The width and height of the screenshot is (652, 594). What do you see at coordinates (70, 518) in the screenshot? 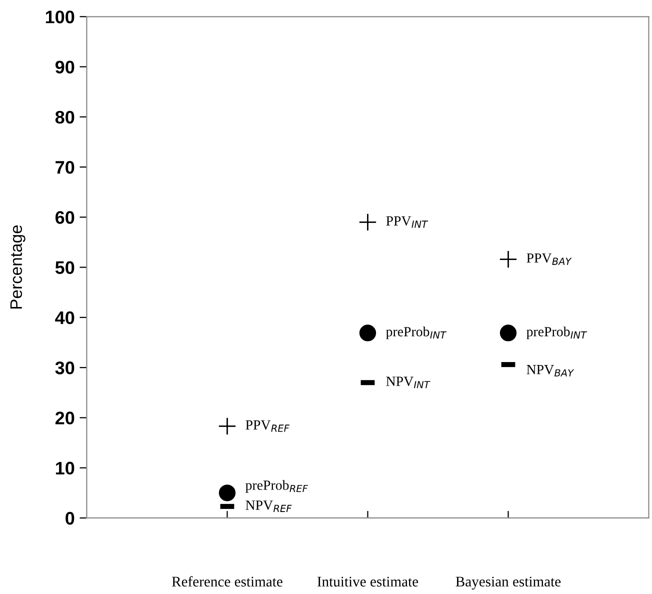
I see `y-tick-label: 0` at bounding box center [70, 518].